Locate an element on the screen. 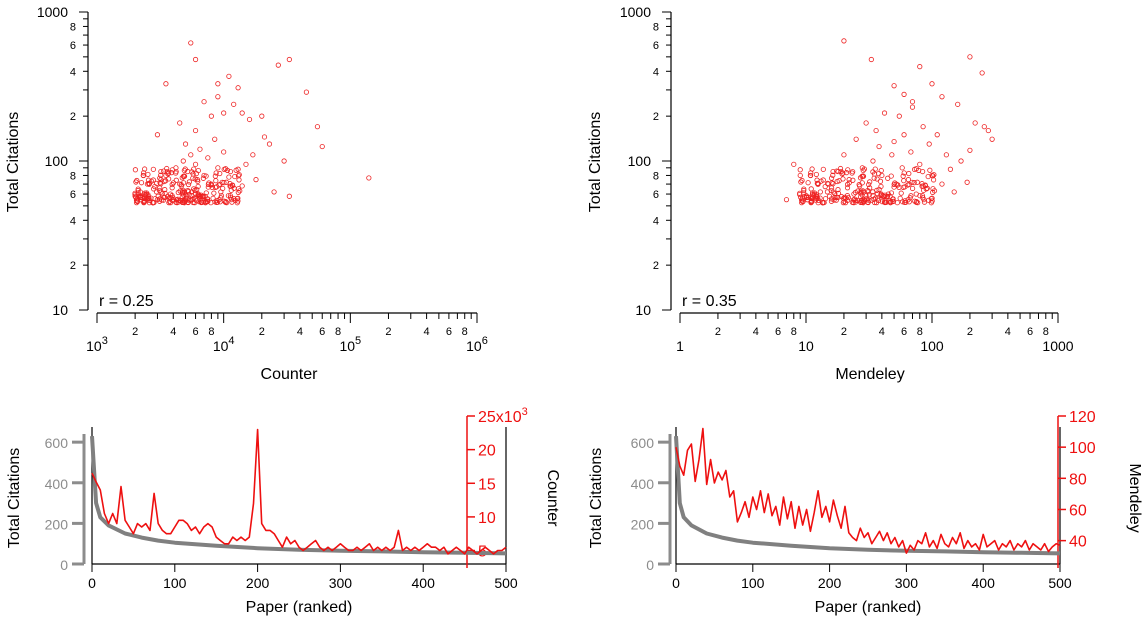 This screenshot has height=632, width=1145. x-tick-label: 0 is located at coordinates (676, 583).